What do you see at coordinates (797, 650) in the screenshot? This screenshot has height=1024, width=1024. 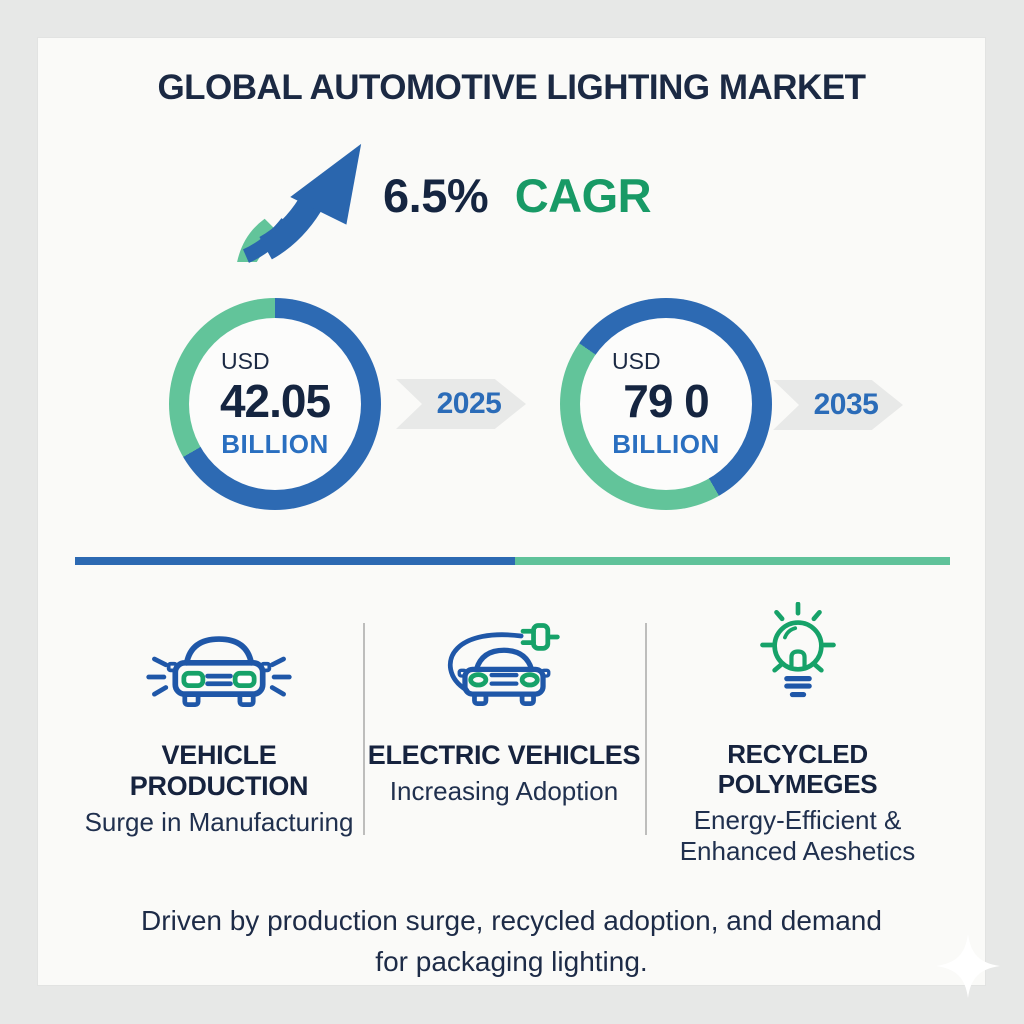 I see `lightbulb-icon` at bounding box center [797, 650].